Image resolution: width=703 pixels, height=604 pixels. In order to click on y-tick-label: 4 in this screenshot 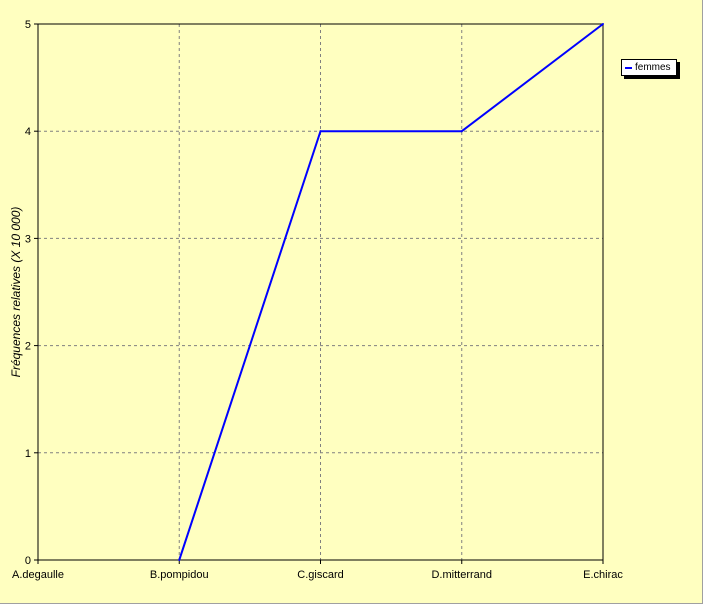, I will do `click(28, 132)`.